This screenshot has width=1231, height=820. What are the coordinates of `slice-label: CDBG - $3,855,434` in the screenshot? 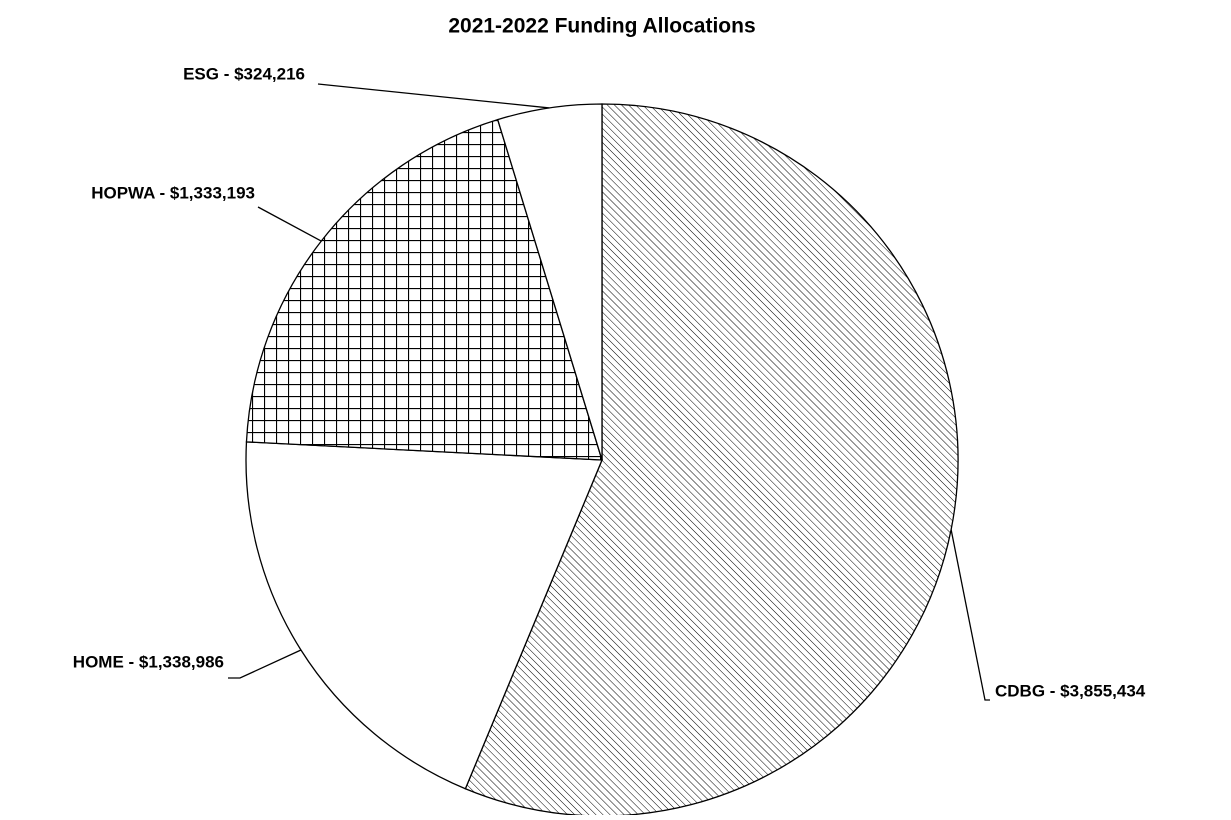 It's located at (1070, 690).